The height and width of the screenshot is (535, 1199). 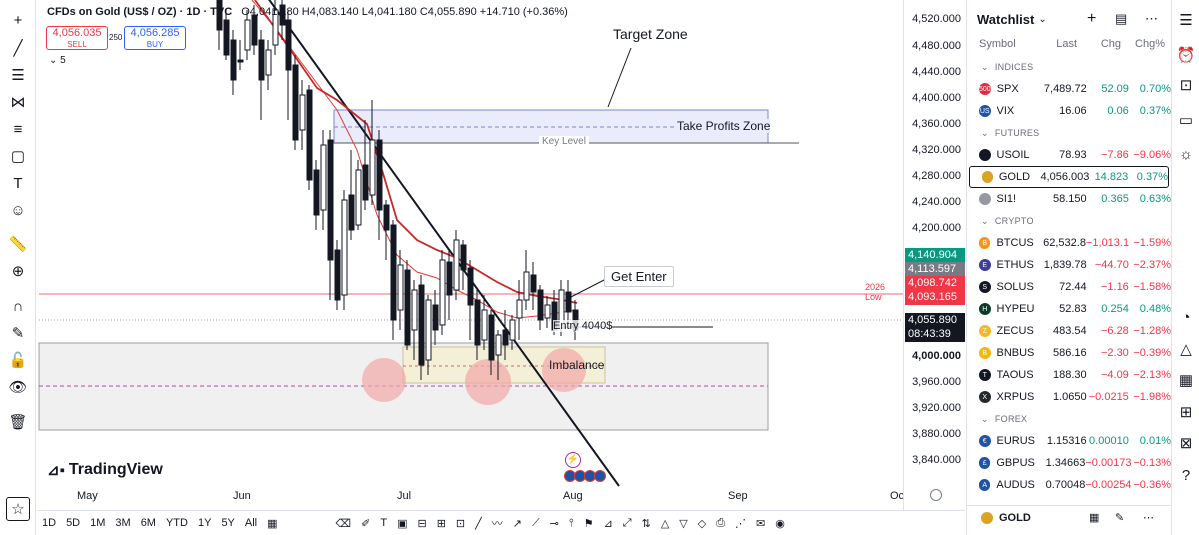 I want to click on watchlist-row-hypeu: H HYPEU 52.83 0.254 0.48%, so click(x=1069, y=309).